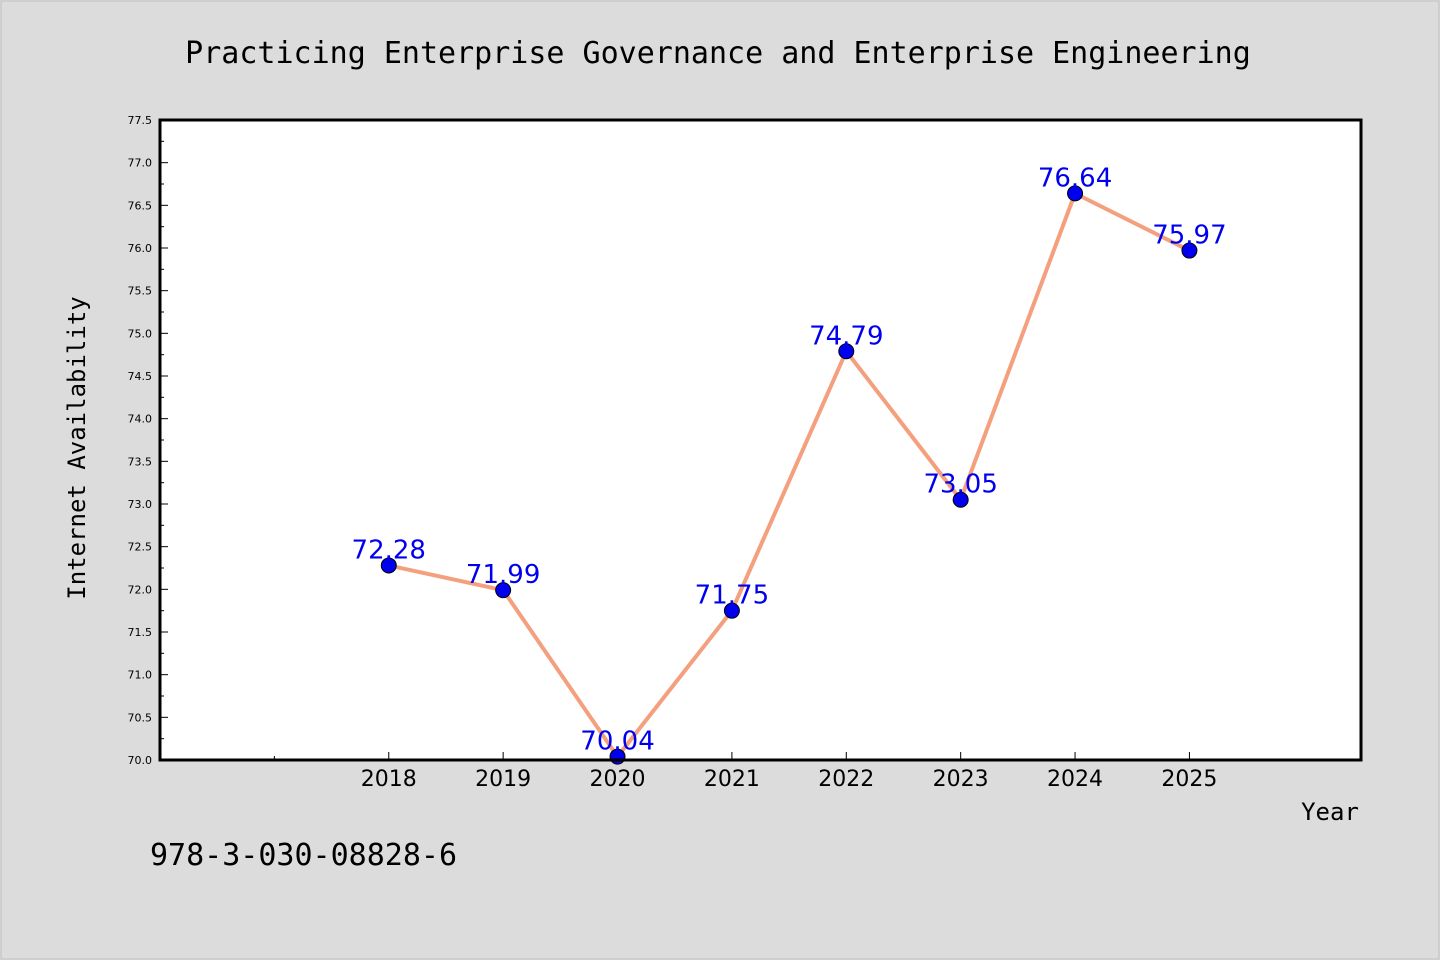 Image resolution: width=1440 pixels, height=960 pixels. Describe the element at coordinates (961, 779) in the screenshot. I see `x-tick-label: 2023` at that location.